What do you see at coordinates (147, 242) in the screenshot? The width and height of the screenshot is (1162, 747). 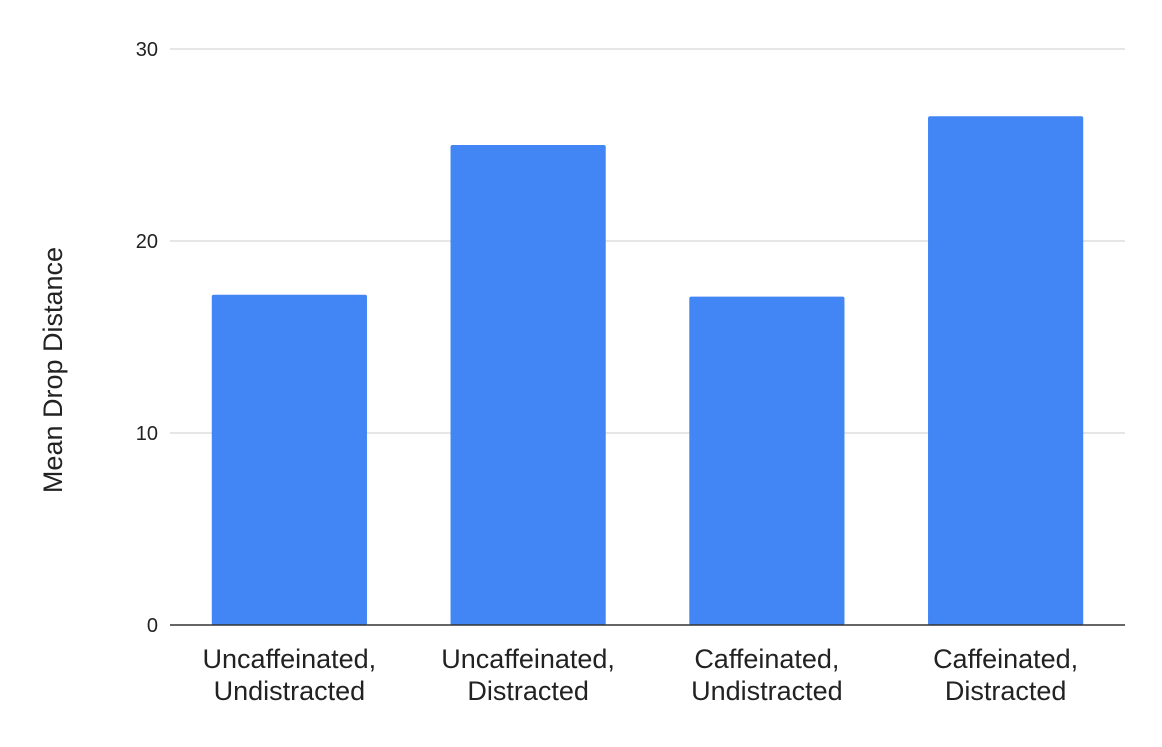 I see `y-tick-label: 20` at bounding box center [147, 242].